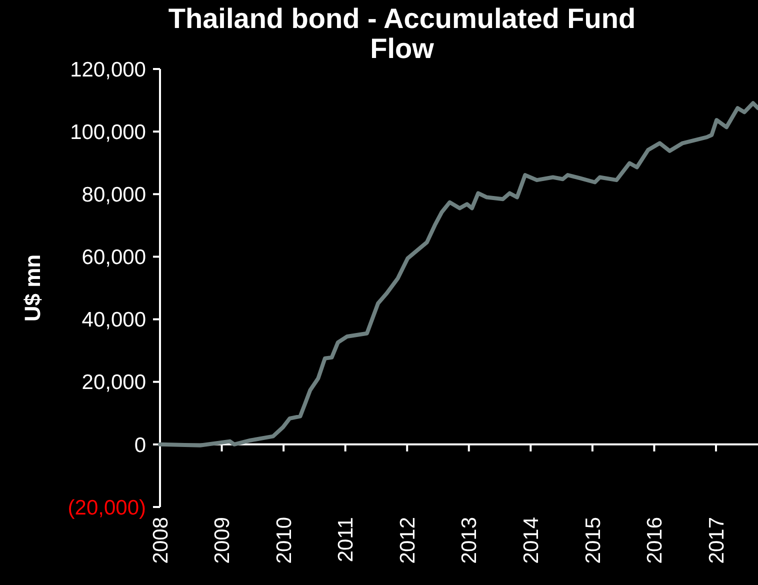 This screenshot has width=758, height=585. What do you see at coordinates (114, 382) in the screenshot?
I see `y-tick-label: 20,000` at bounding box center [114, 382].